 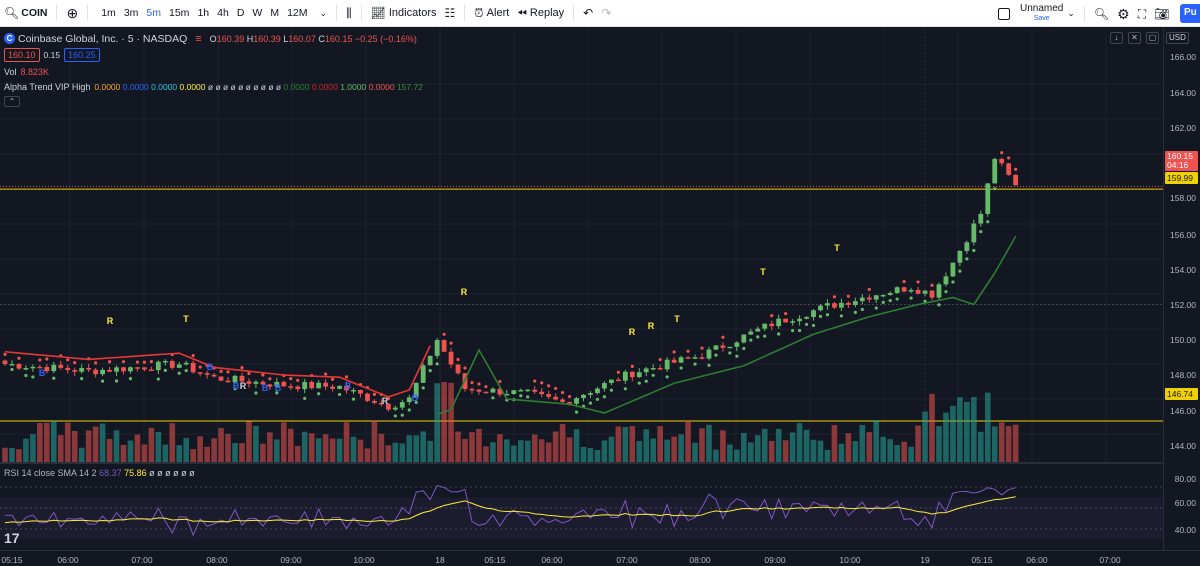 What do you see at coordinates (35, 71) in the screenshot?
I see `volume-value: 8.823K` at bounding box center [35, 71].